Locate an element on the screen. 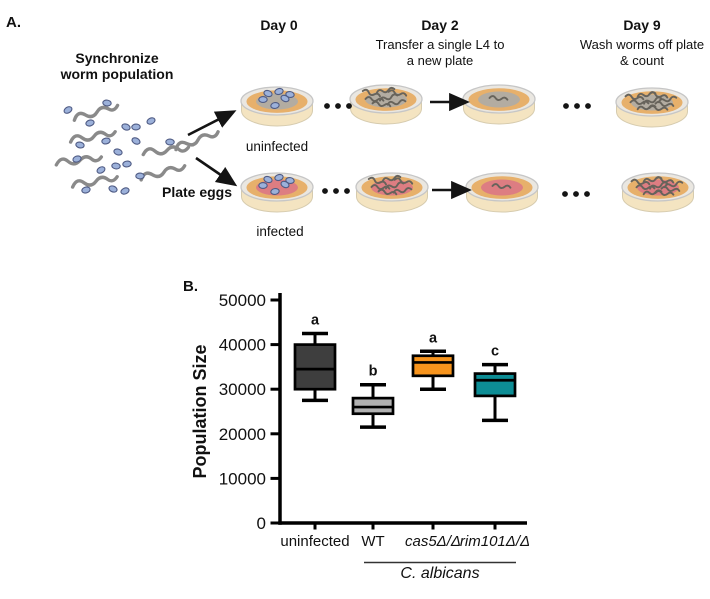 The height and width of the screenshot is (599, 710). category-label: cas5Δ/Δ is located at coordinates (433, 541).